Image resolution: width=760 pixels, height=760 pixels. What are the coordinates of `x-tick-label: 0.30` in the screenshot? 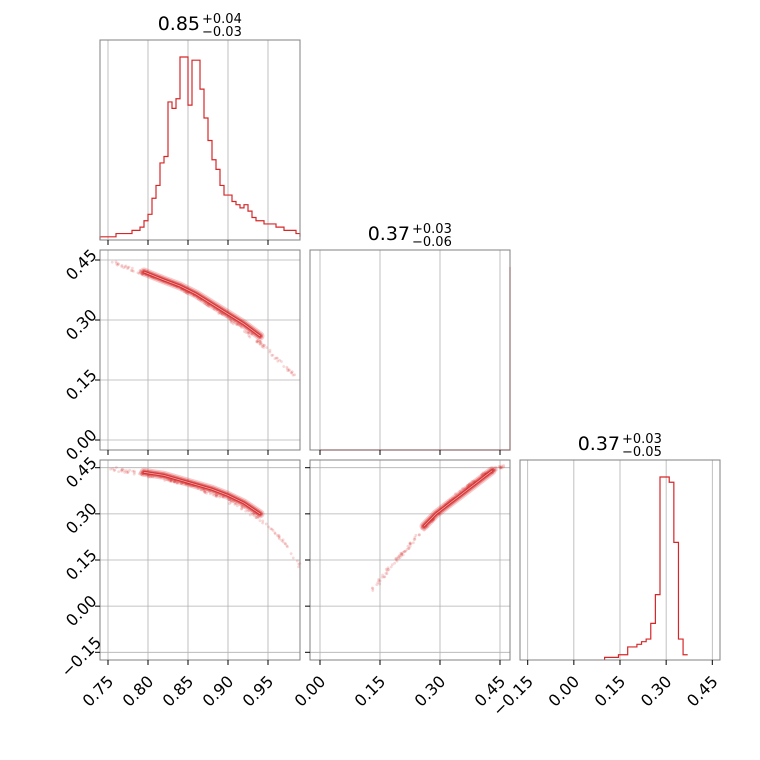 It's located at (656, 691).